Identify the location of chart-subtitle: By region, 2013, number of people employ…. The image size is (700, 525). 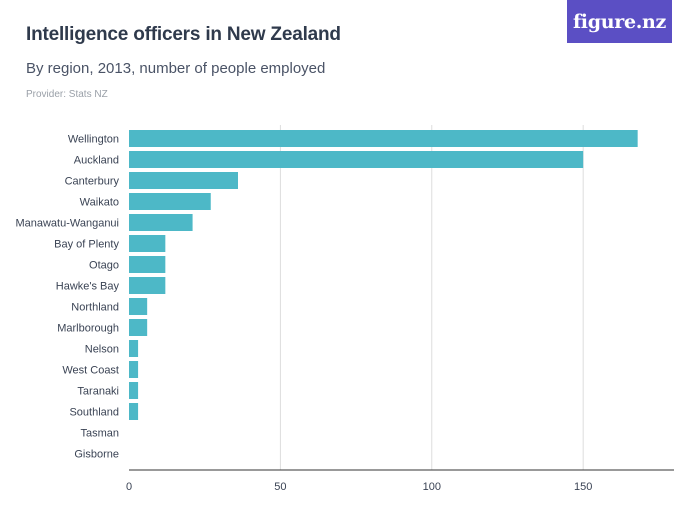
(176, 68).